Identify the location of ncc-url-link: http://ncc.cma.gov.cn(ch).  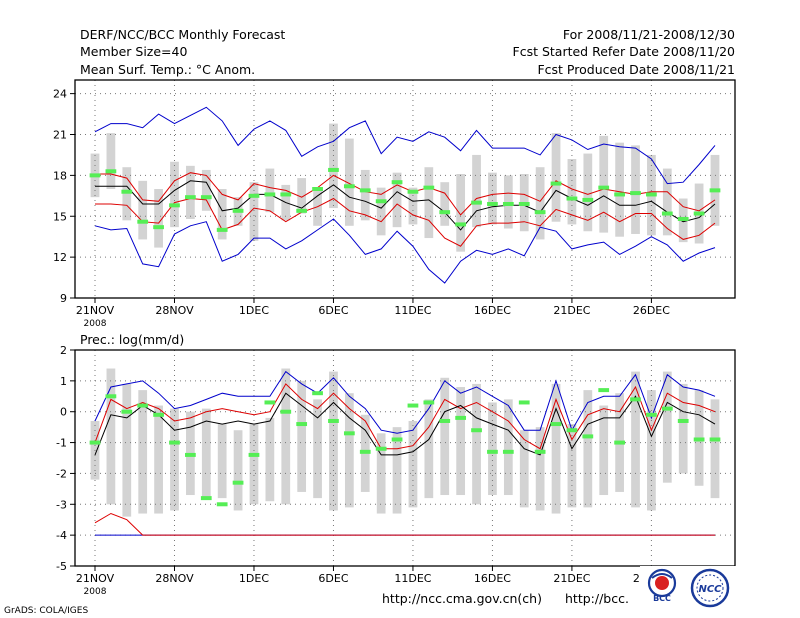
(462, 598).